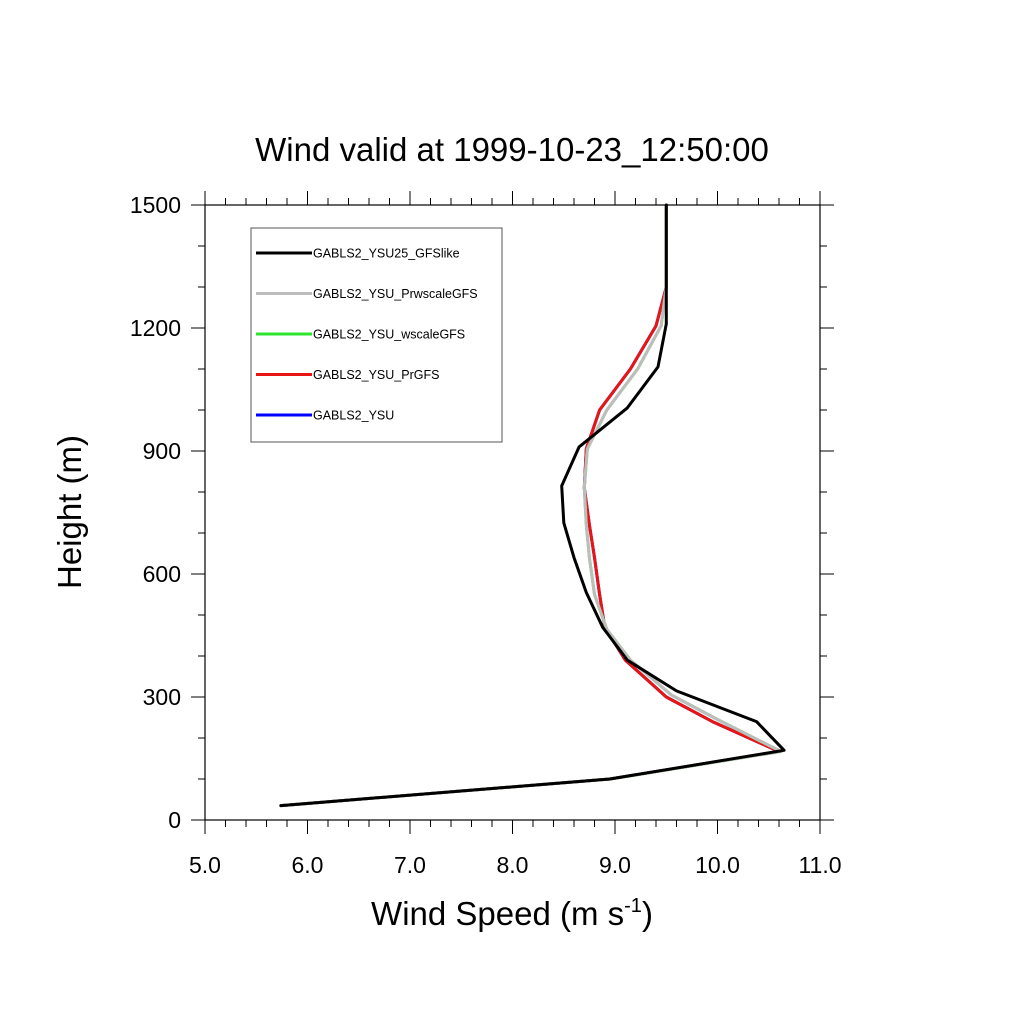  Describe the element at coordinates (512, 149) in the screenshot. I see `chart-title: Wind valid at 1999-10-23_12:50:00` at that location.